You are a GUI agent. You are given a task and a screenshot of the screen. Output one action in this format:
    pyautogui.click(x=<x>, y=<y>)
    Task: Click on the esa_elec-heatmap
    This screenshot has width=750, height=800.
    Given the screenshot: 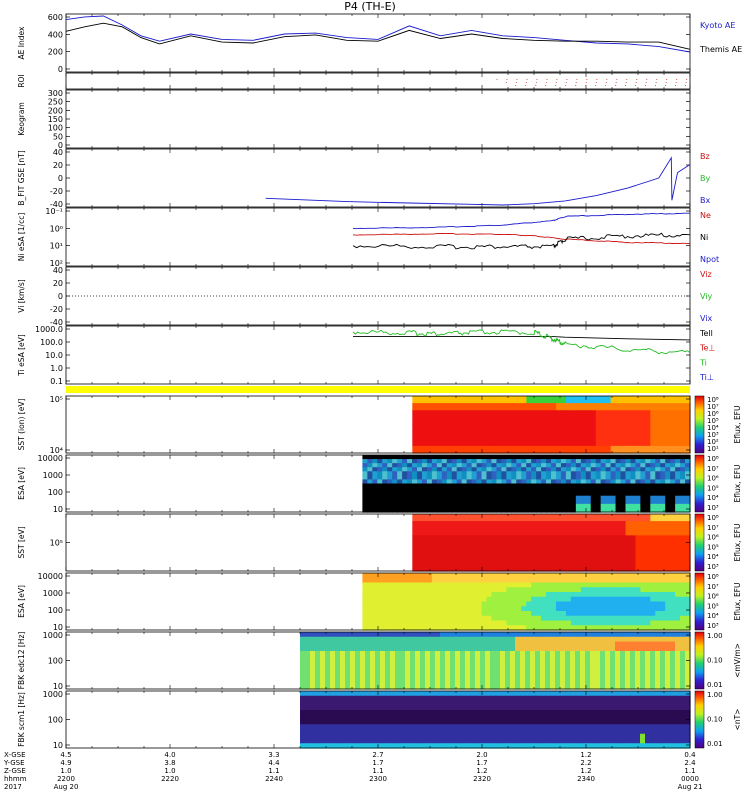 What is the action you would take?
    pyautogui.click(x=526, y=602)
    